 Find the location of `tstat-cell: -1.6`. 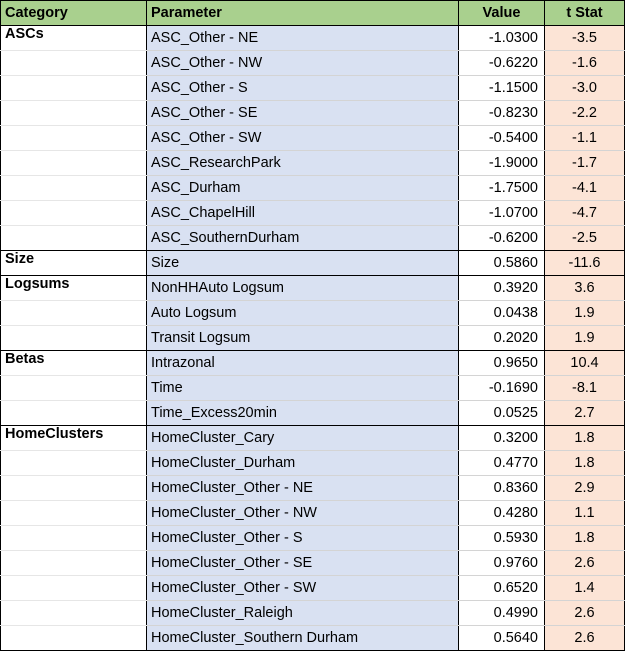

tstat-cell: -1.6 is located at coordinates (584, 63).